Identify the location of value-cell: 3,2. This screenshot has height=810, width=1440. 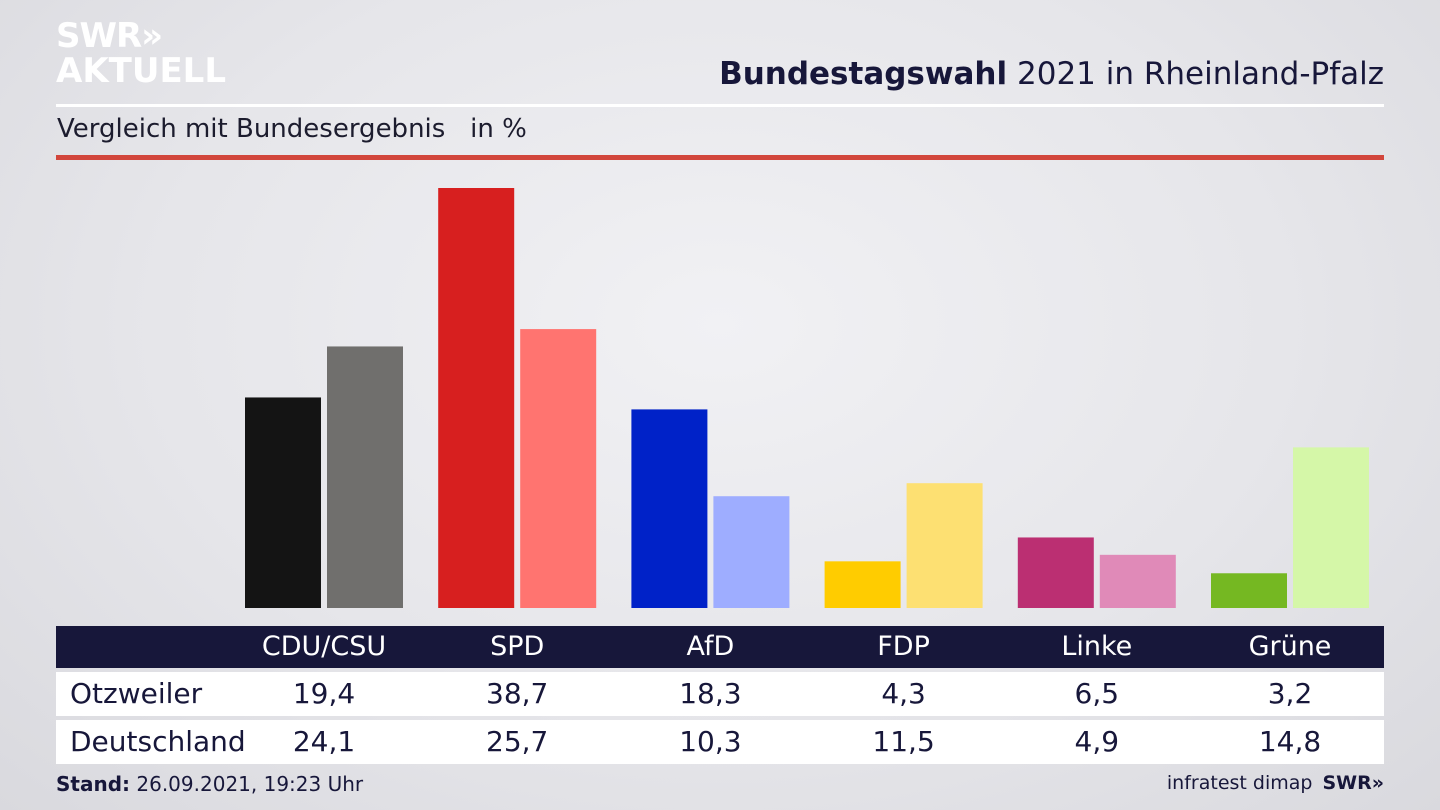
(1290, 693).